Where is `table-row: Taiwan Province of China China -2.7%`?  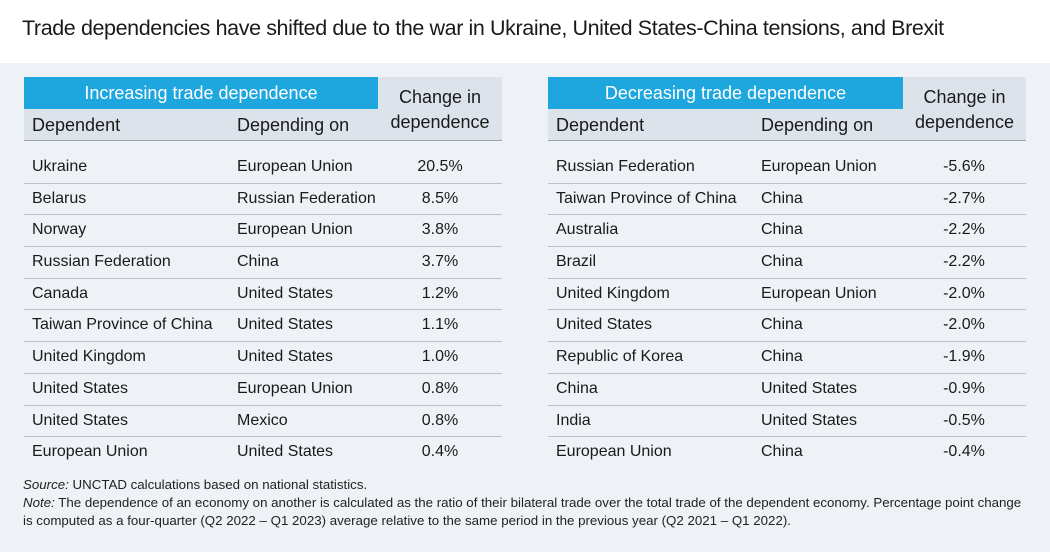 table-row: Taiwan Province of China China -2.7% is located at coordinates (787, 200).